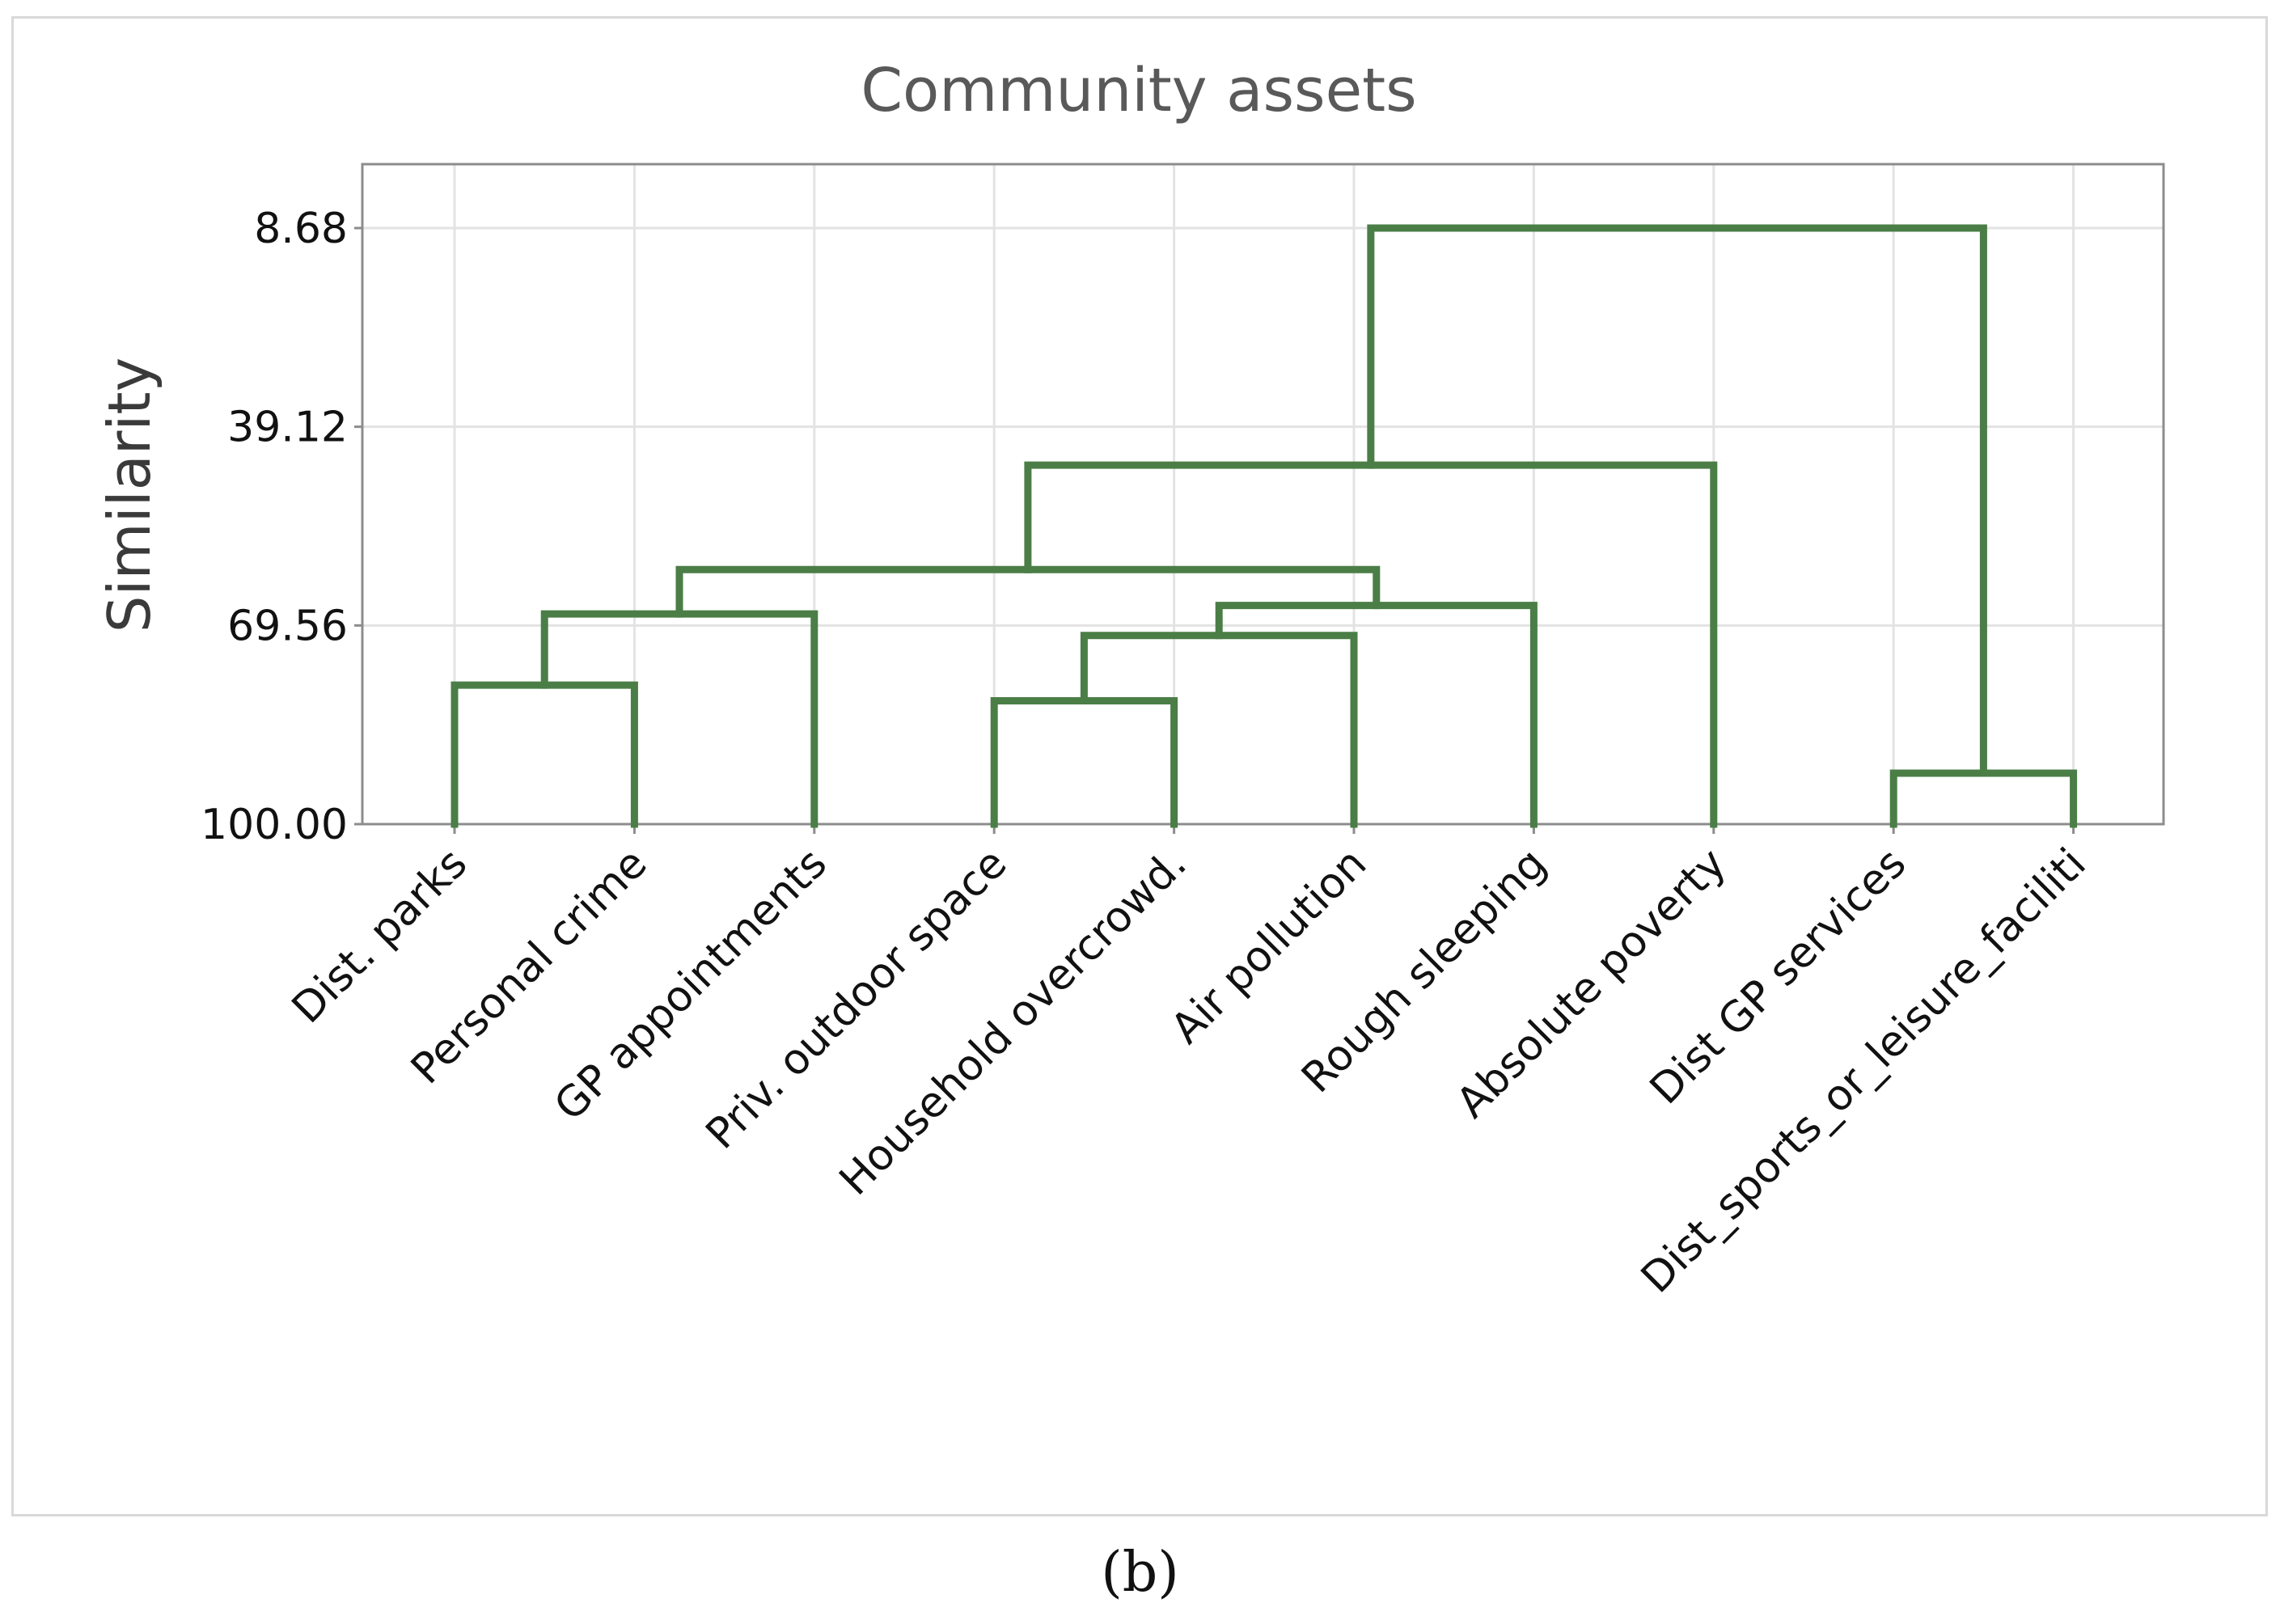 The width and height of the screenshot is (2280, 1624). Describe the element at coordinates (379, 936) in the screenshot. I see `leaf-label-0: Dist. parks` at that location.